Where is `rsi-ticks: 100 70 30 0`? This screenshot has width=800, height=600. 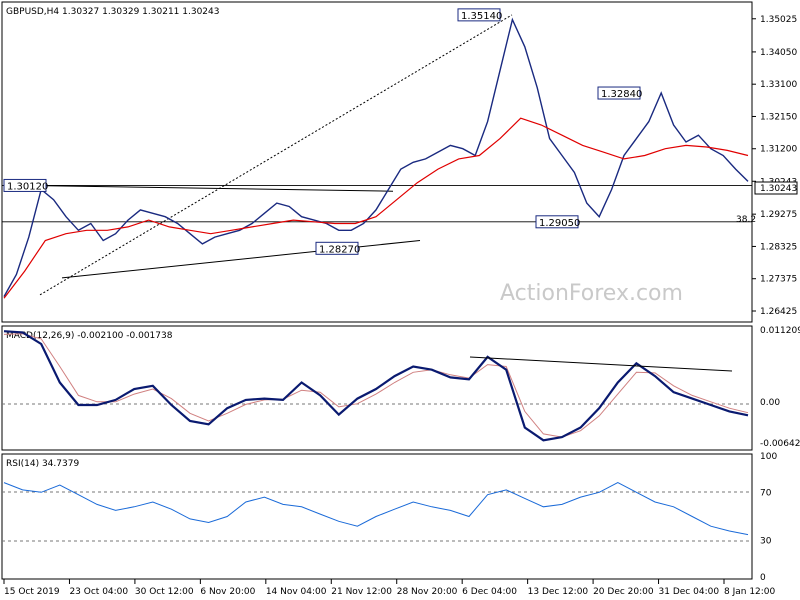 rsi-ticks: 100 70 30 0 is located at coordinates (768, 517).